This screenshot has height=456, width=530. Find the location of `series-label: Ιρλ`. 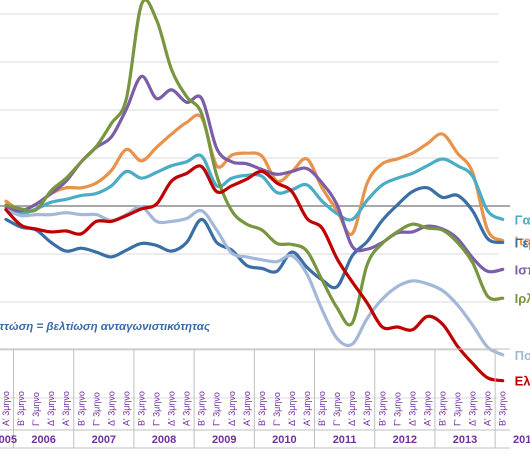

series-label: Ιρλ is located at coordinates (522, 298).